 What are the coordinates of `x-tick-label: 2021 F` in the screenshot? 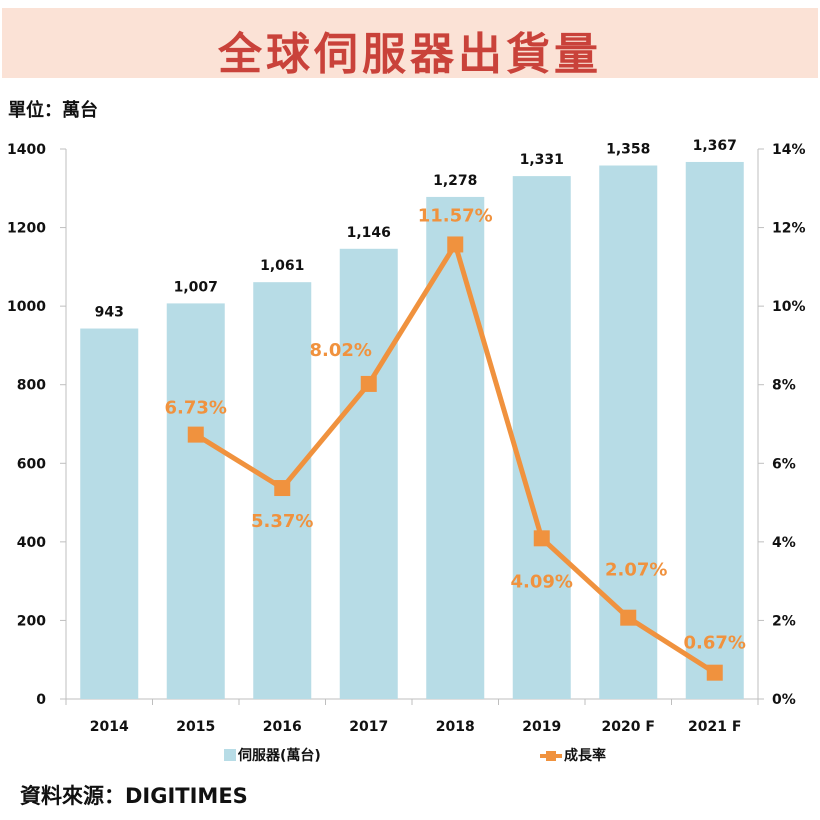 It's located at (714, 727).